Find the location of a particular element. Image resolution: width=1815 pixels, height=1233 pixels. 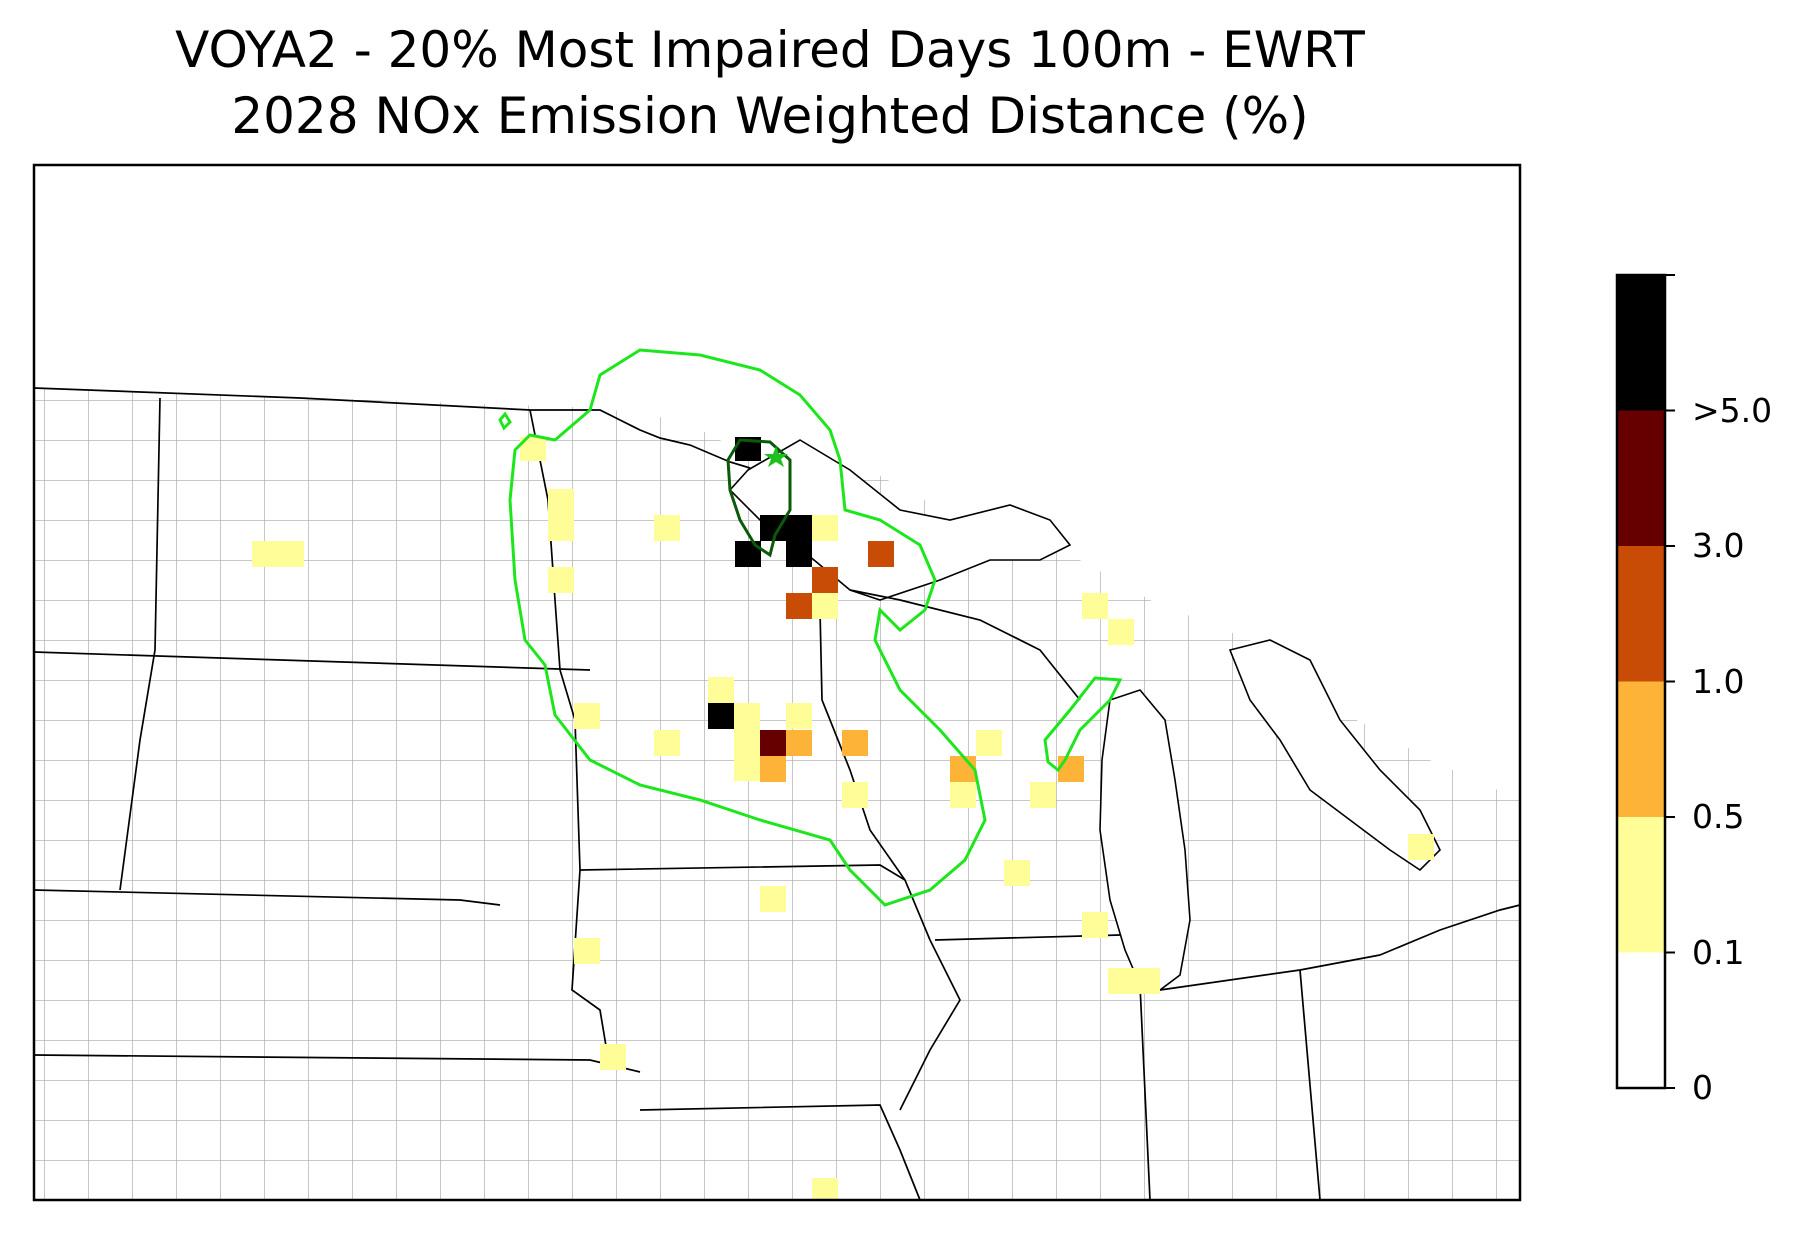

colorbar-tick-label: 0.1 is located at coordinates (1718, 952).